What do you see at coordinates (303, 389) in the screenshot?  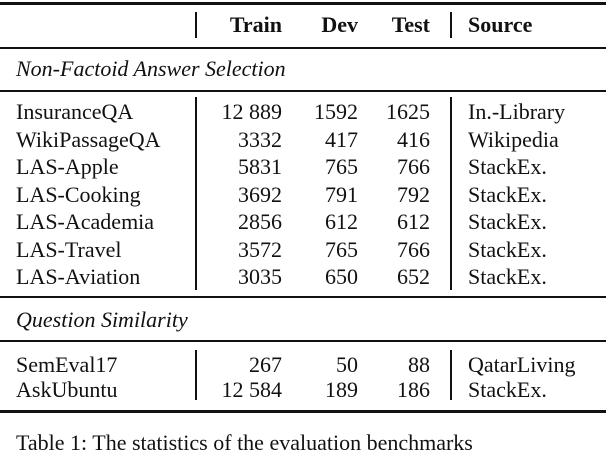 I see `table-row: AskUbuntu 12 584 189 186 StackEx.` at bounding box center [303, 389].